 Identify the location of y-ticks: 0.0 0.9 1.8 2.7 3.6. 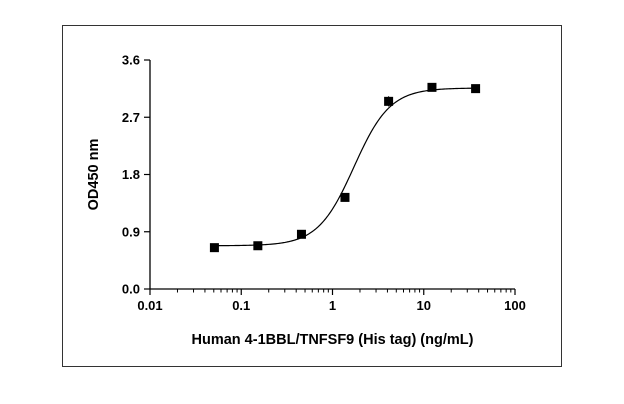
(136, 175).